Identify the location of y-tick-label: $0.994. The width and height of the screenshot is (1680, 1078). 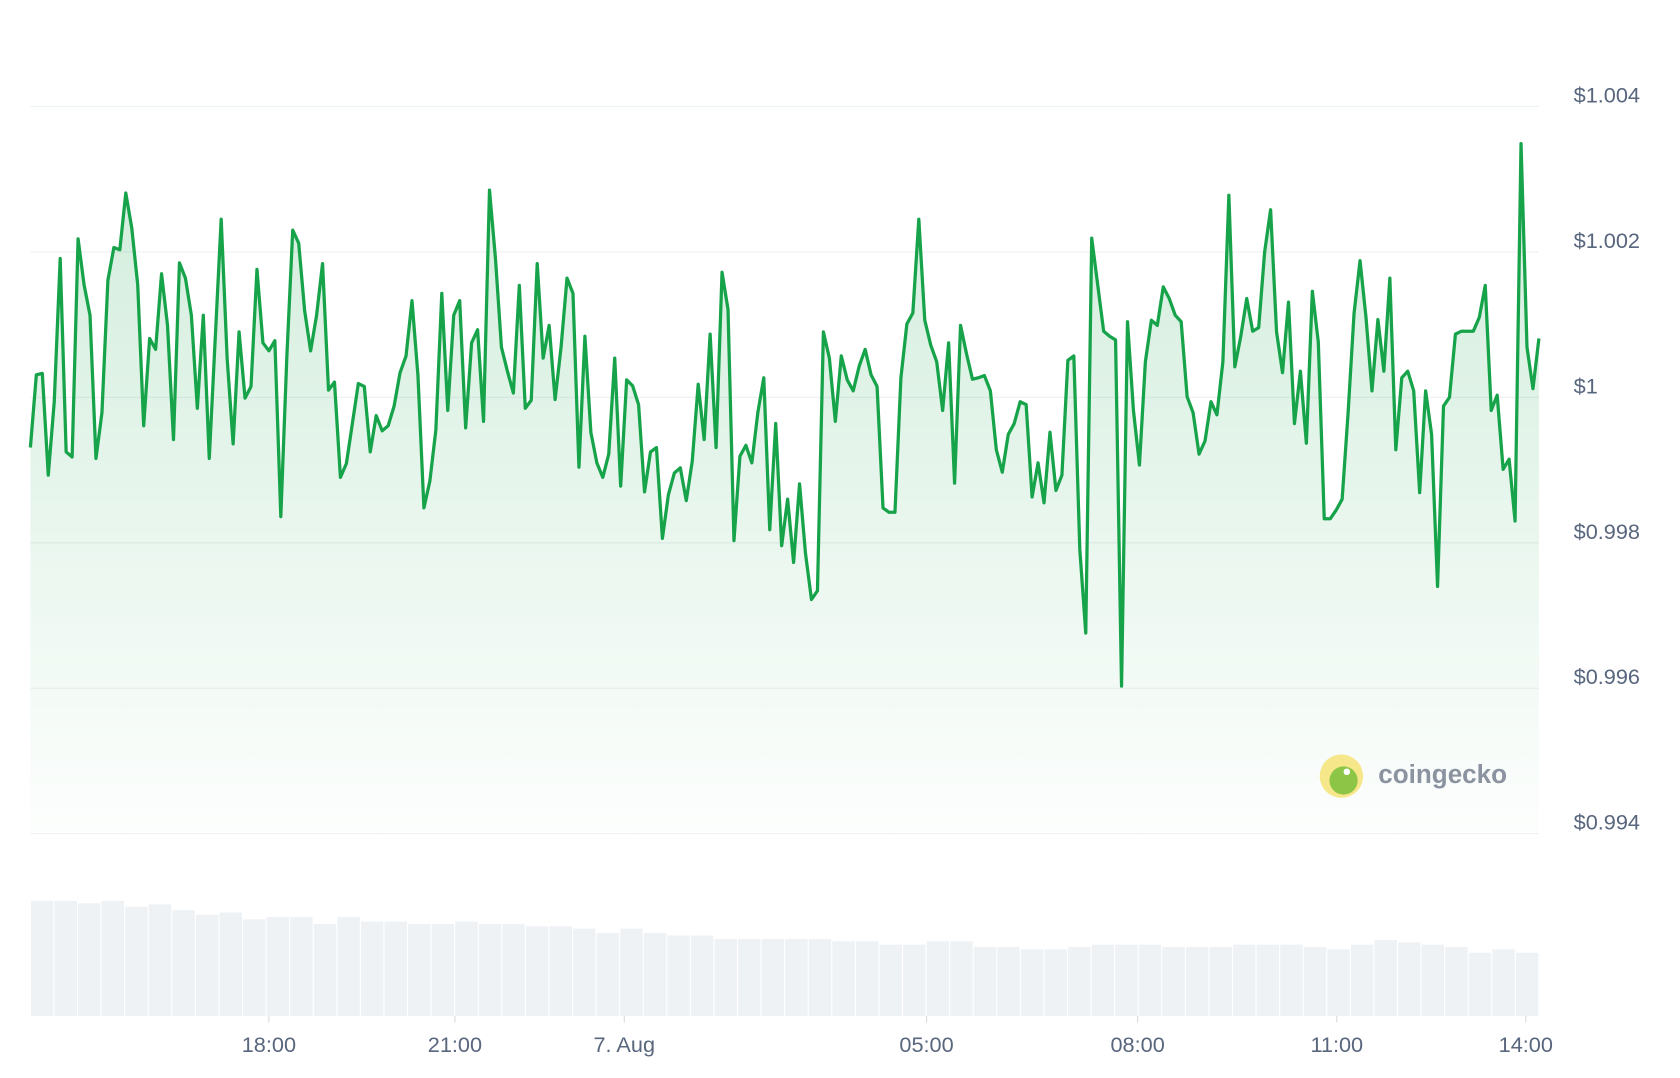
(1607, 822).